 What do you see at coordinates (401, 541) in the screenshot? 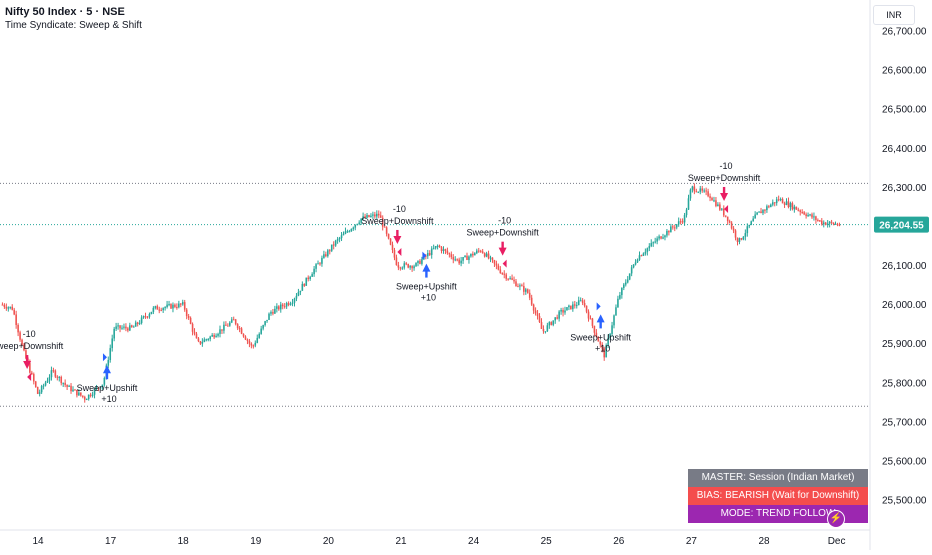
I see `x-tick-label: 21` at bounding box center [401, 541].